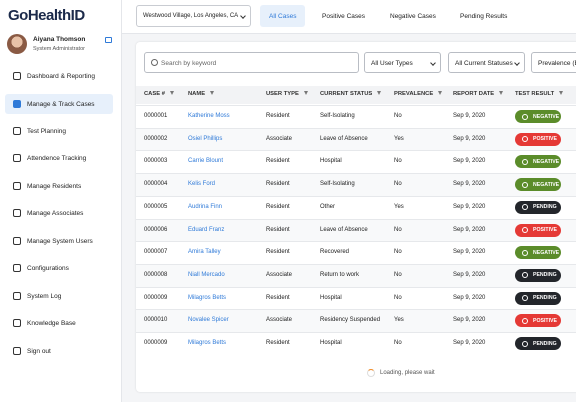 The height and width of the screenshot is (402, 576). I want to click on name-link: Novalee Spicer, so click(208, 320).